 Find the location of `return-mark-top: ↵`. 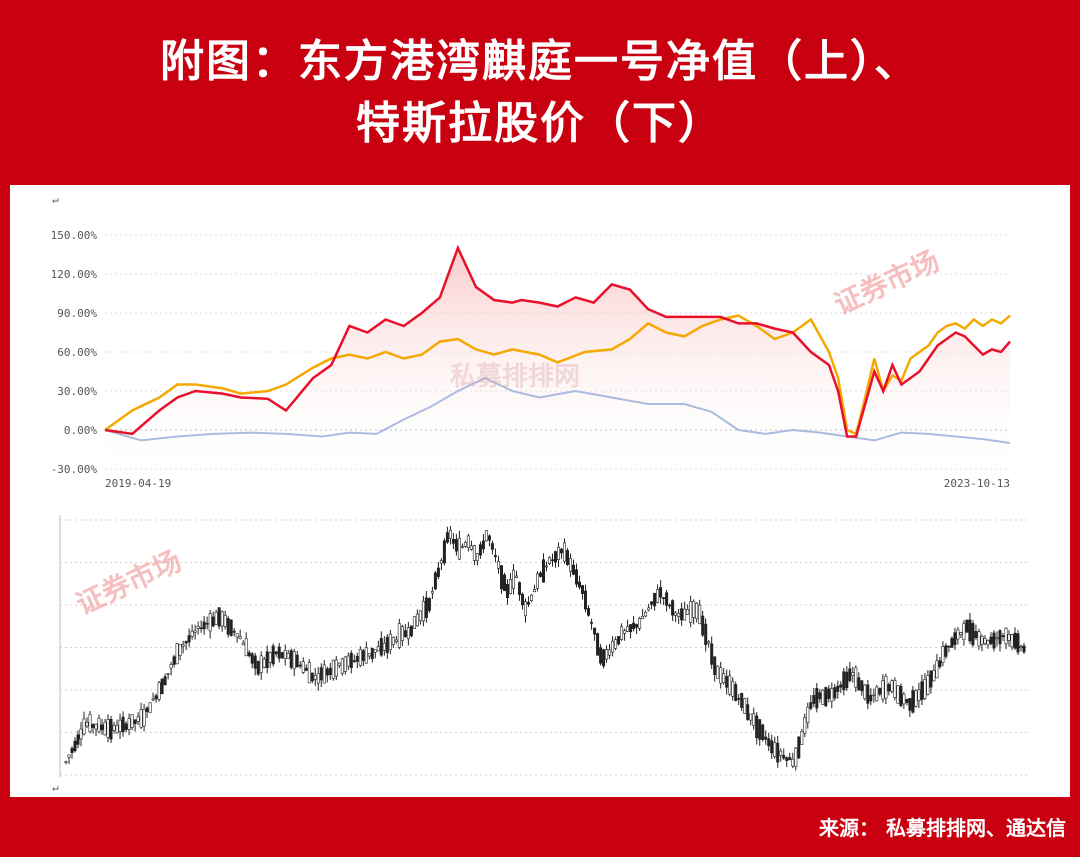

return-mark-top: ↵ is located at coordinates (55, 199).